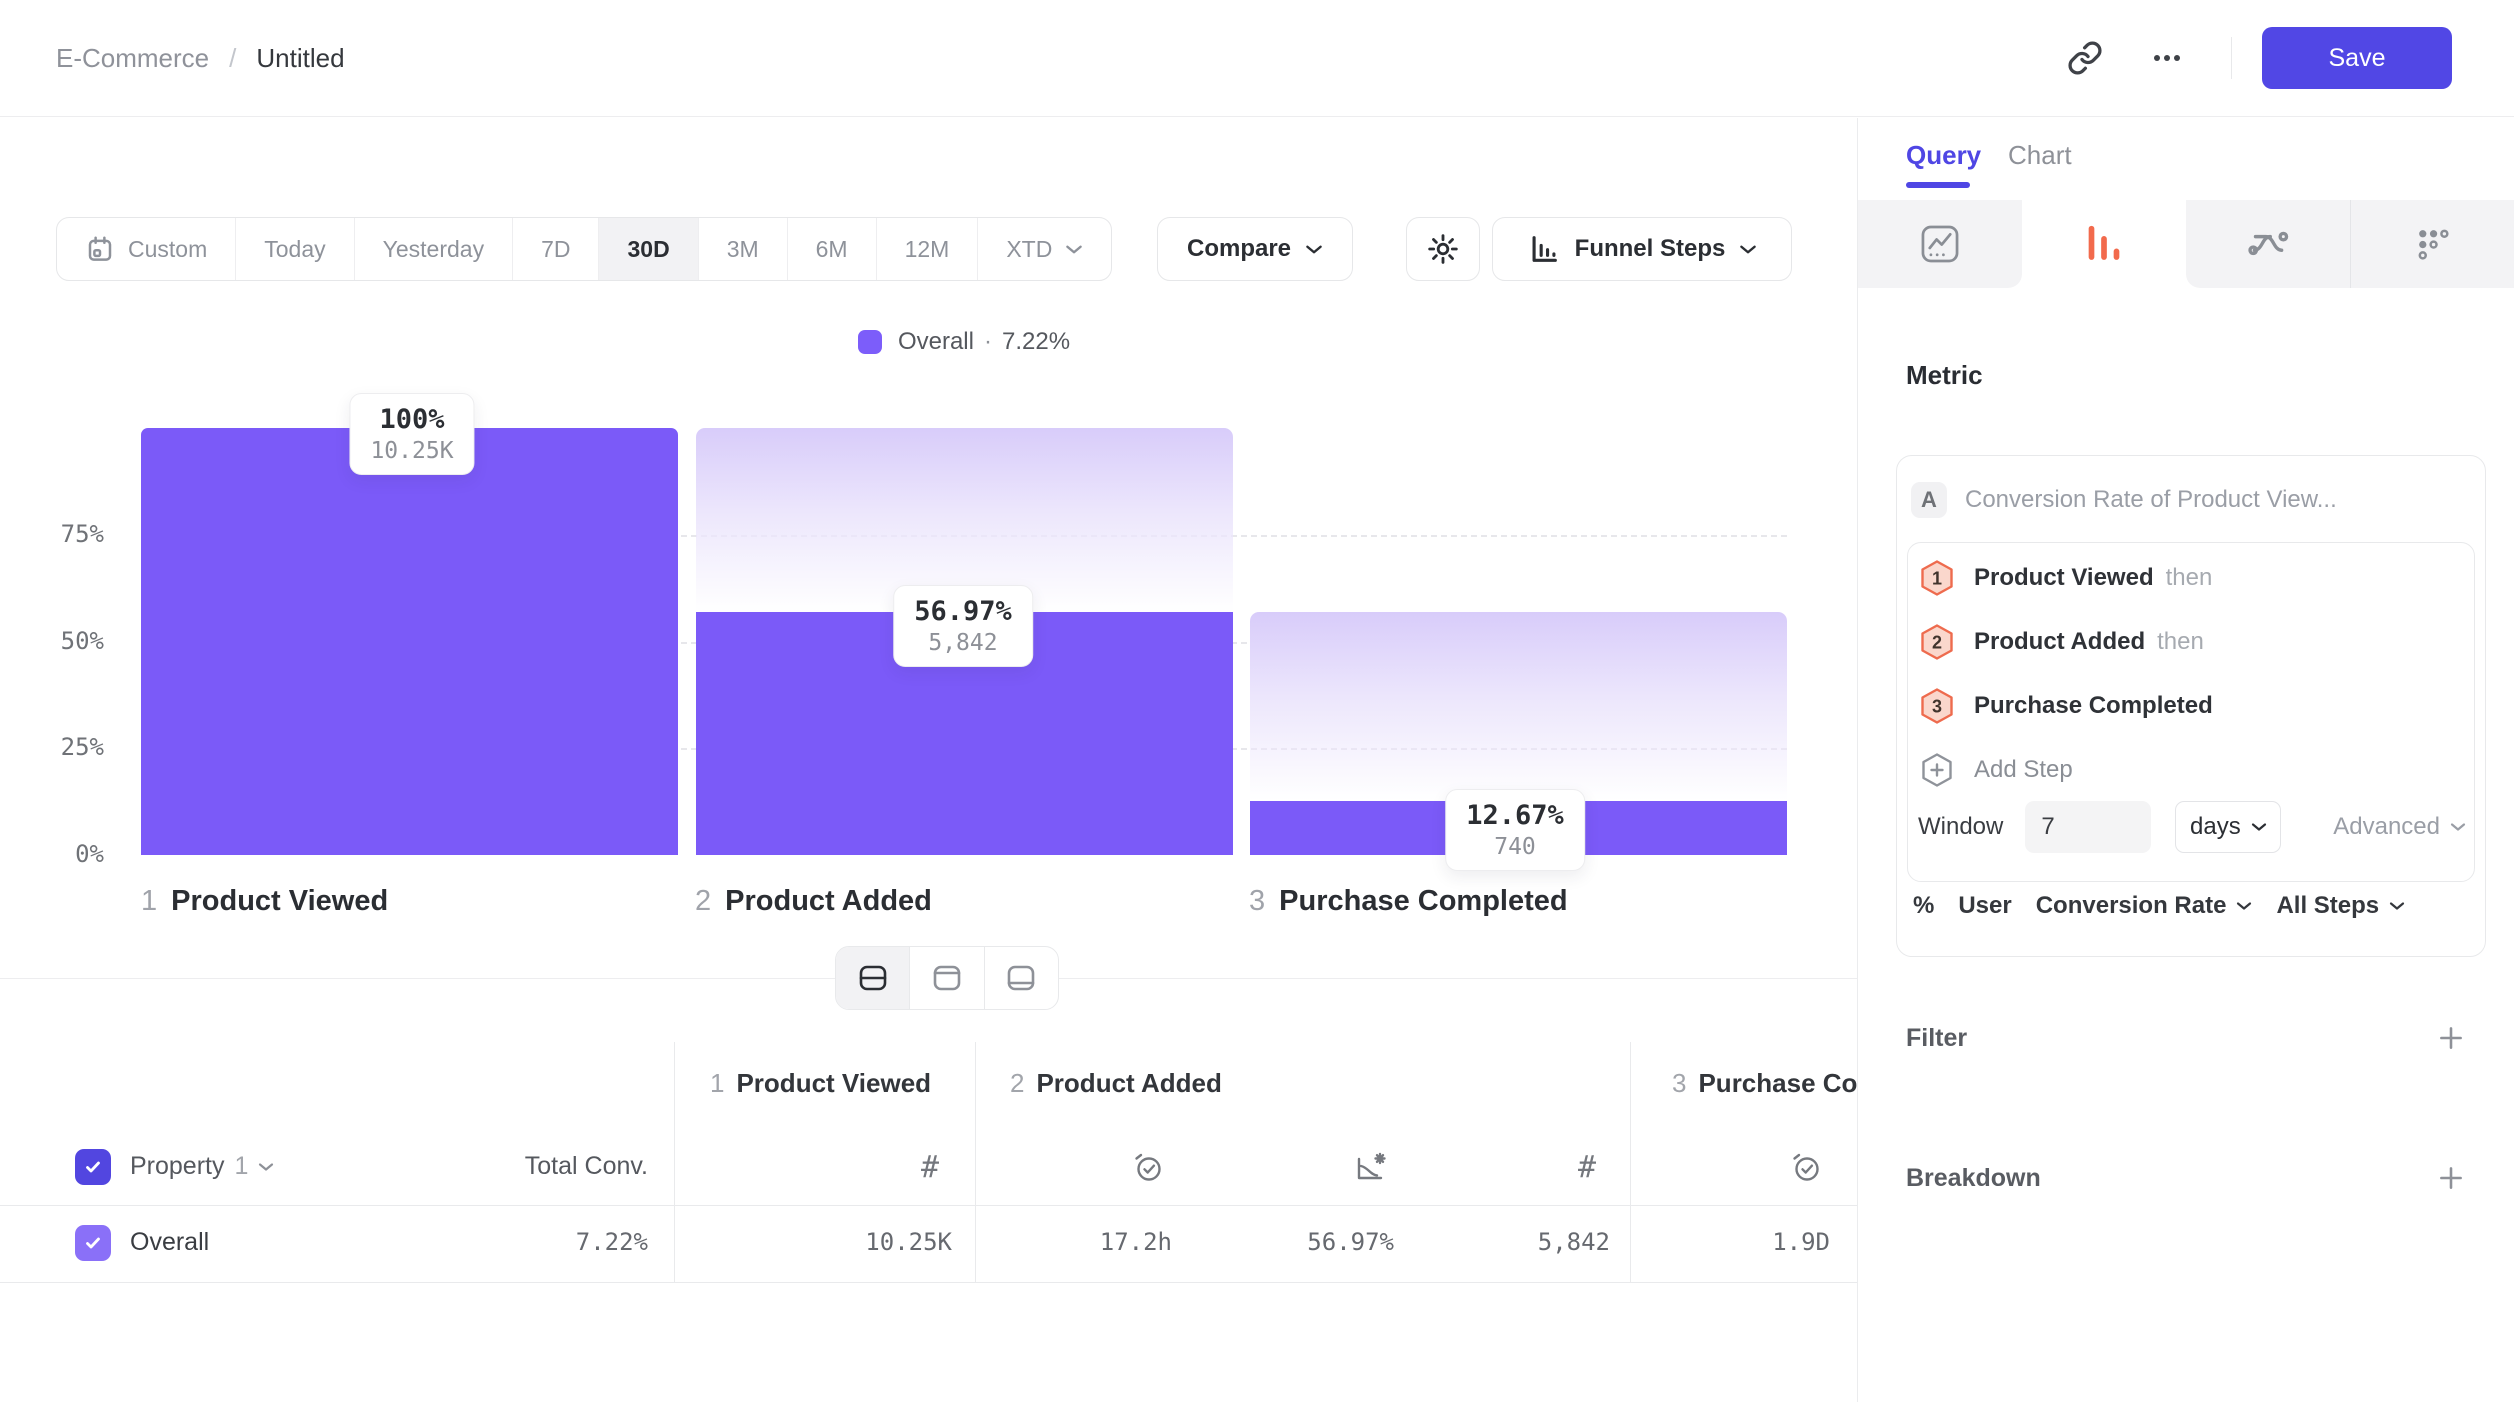 The width and height of the screenshot is (2514, 1402). I want to click on chart-type-flows, so click(2268, 244).